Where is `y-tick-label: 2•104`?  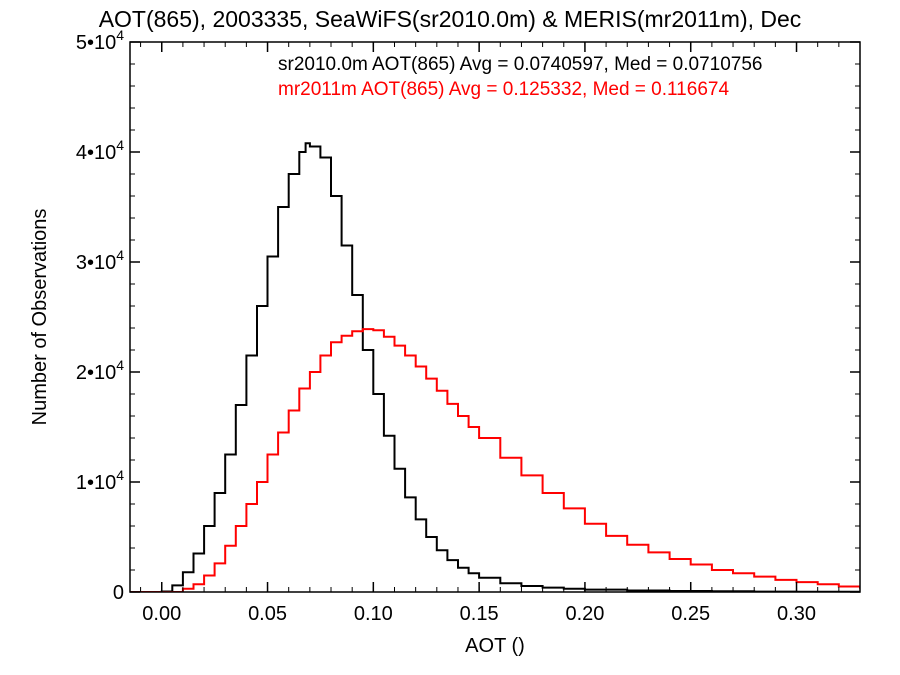 y-tick-label: 2•104 is located at coordinates (100, 370).